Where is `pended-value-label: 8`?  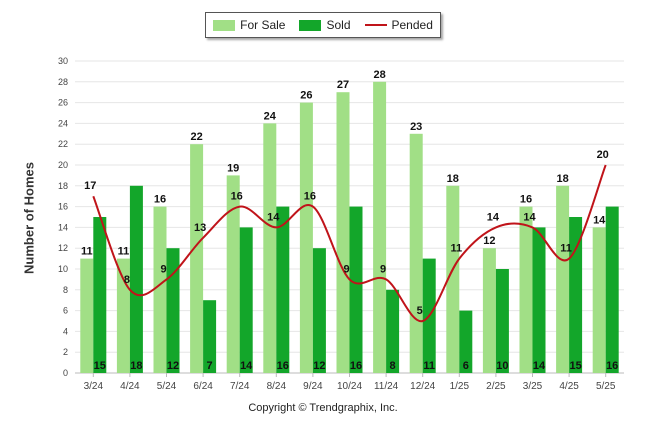 pended-value-label: 8 is located at coordinates (127, 280).